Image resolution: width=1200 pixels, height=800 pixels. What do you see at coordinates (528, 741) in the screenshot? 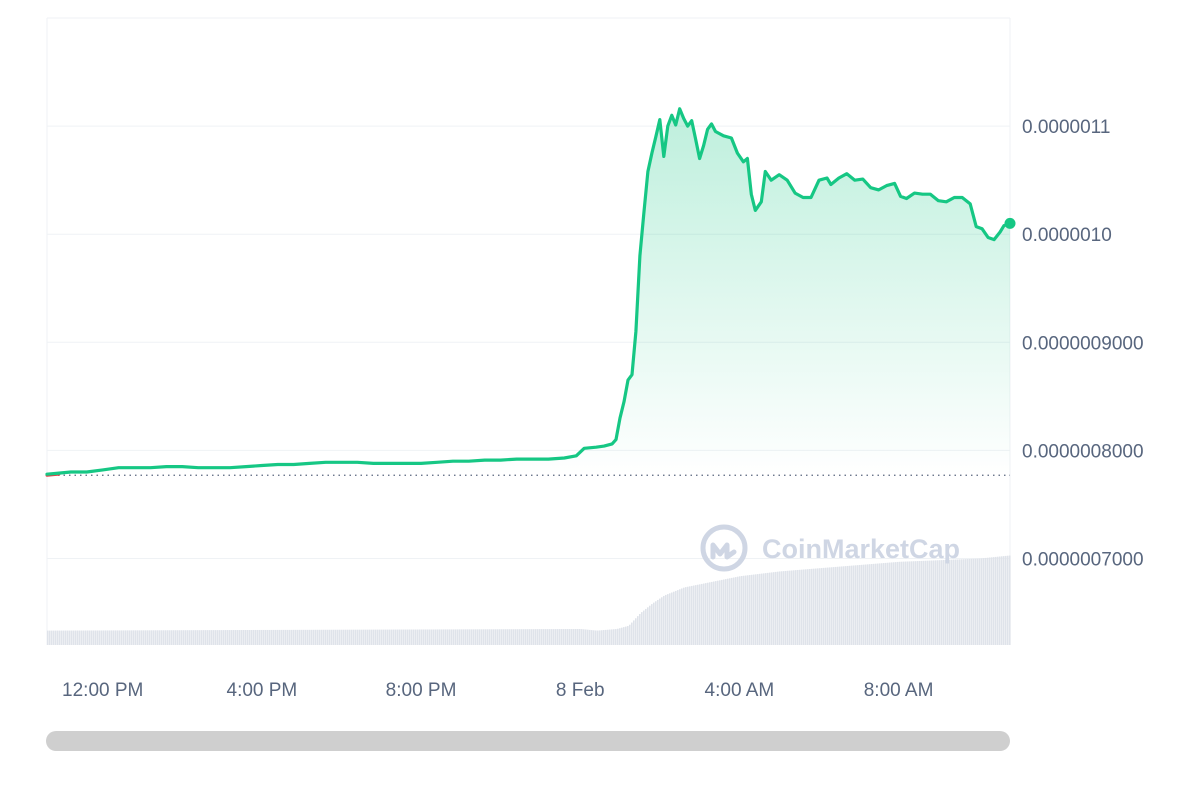
I see `time-range-scrollbar` at bounding box center [528, 741].